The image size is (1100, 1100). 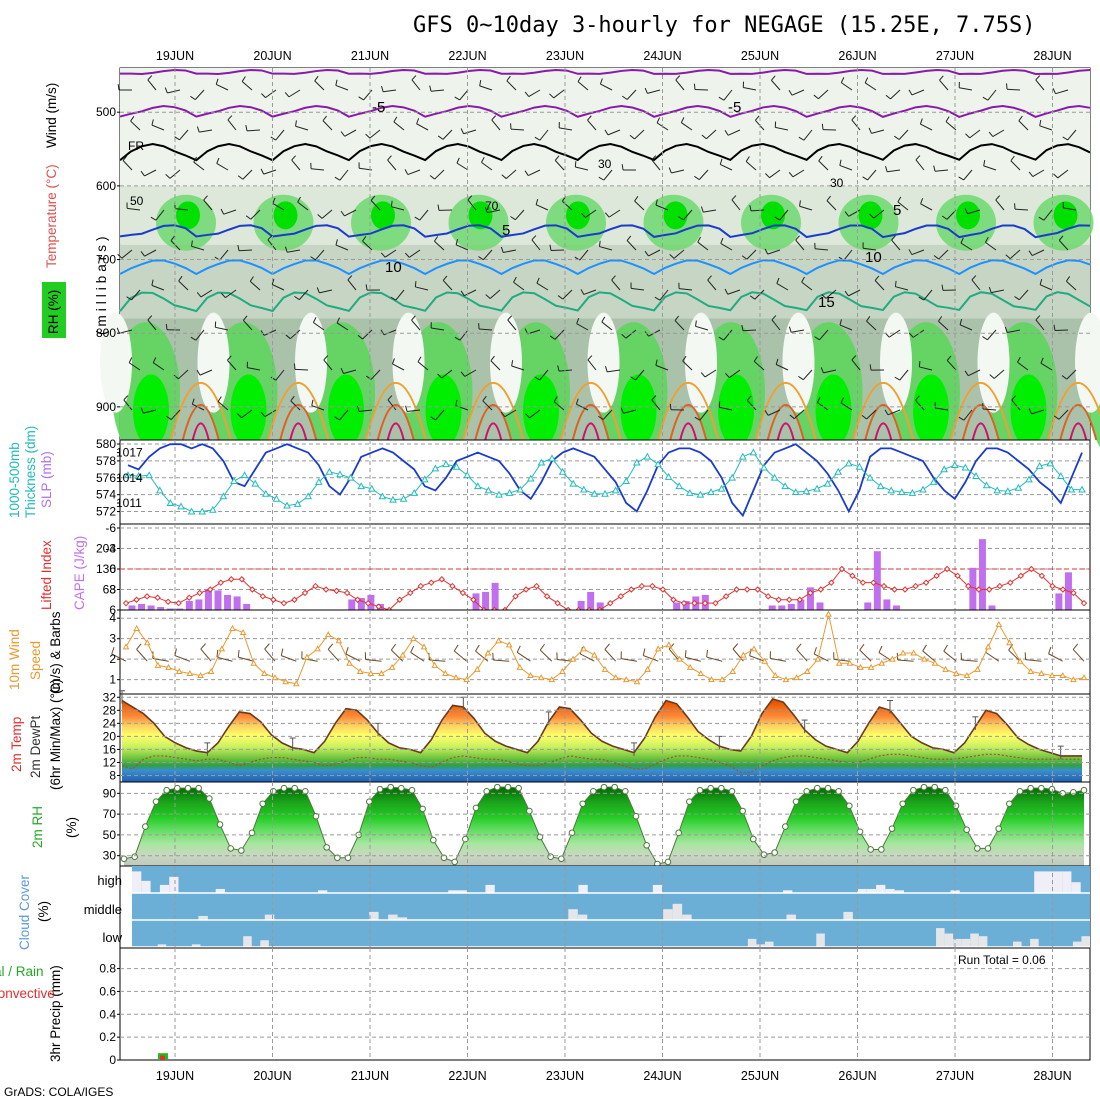 I want to click on cape-bar, so click(x=361, y=603).